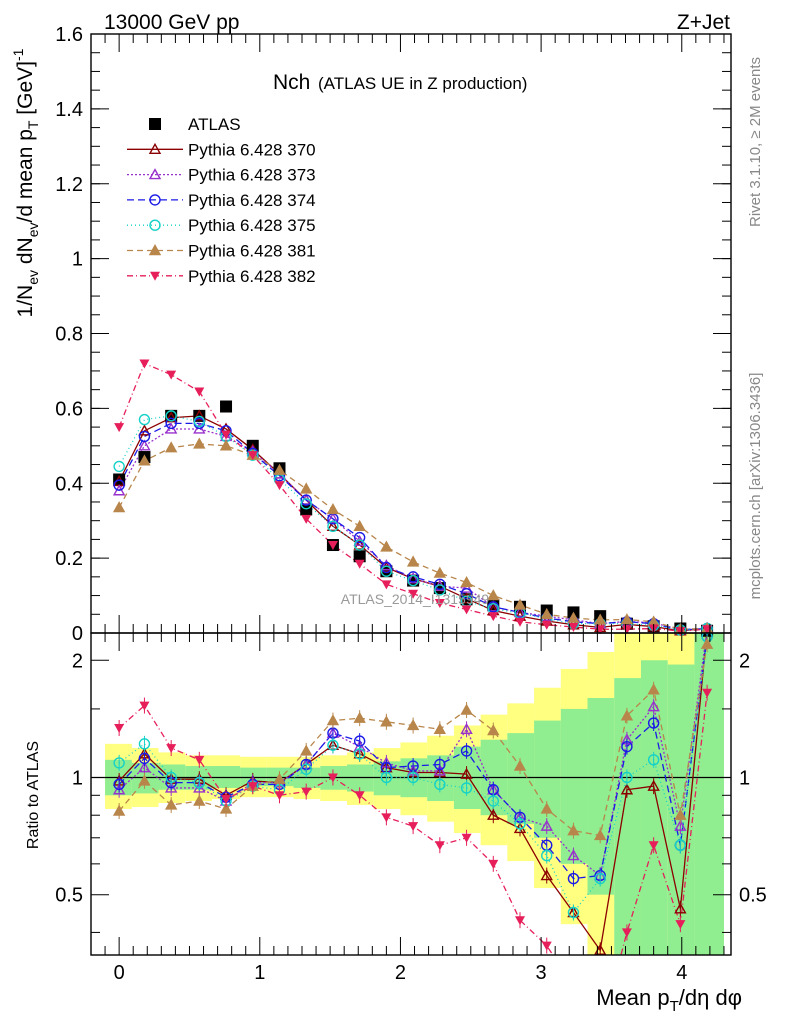 The height and width of the screenshot is (1024, 786). What do you see at coordinates (252, 149) in the screenshot?
I see `legend-label-p370: Pythia 6.428 370` at bounding box center [252, 149].